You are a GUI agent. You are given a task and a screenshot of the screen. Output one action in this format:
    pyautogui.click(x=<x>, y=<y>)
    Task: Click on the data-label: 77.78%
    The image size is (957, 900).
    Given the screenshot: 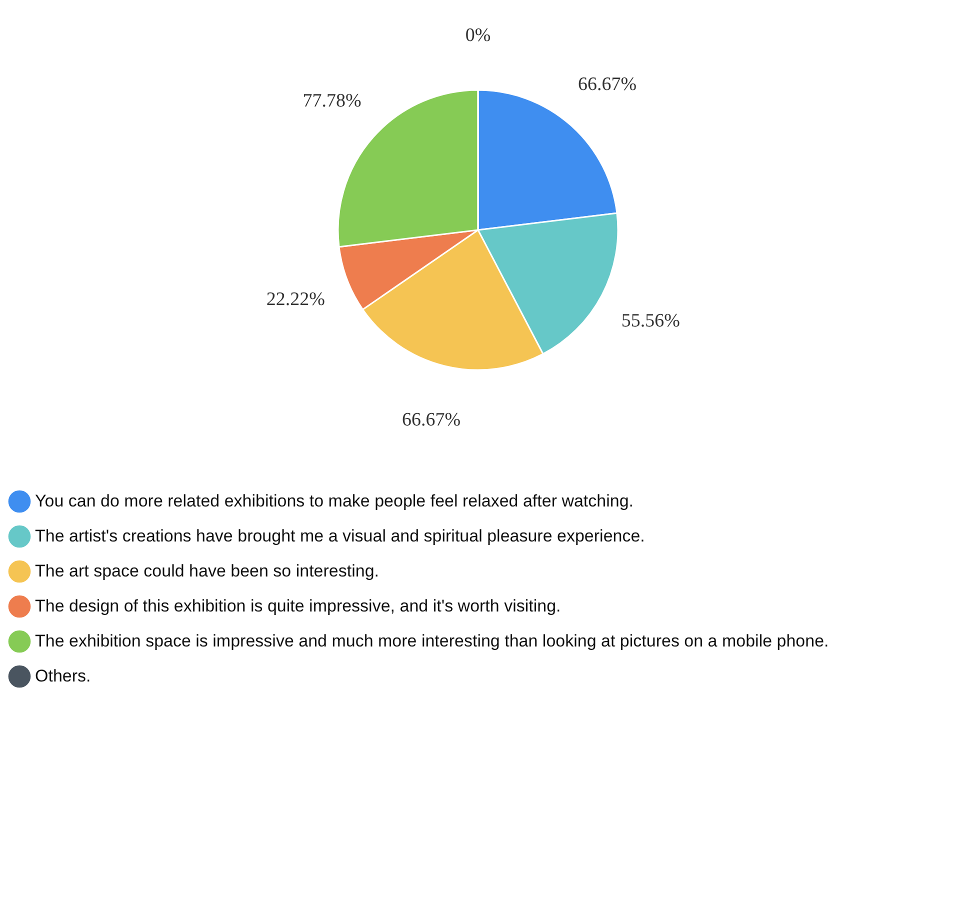 What is the action you would take?
    pyautogui.click(x=332, y=101)
    